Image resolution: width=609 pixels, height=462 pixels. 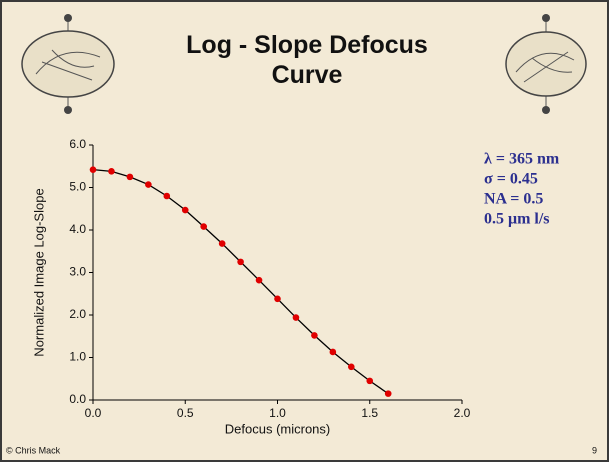 I want to click on y-tick-label: 6.0, so click(x=77, y=144).